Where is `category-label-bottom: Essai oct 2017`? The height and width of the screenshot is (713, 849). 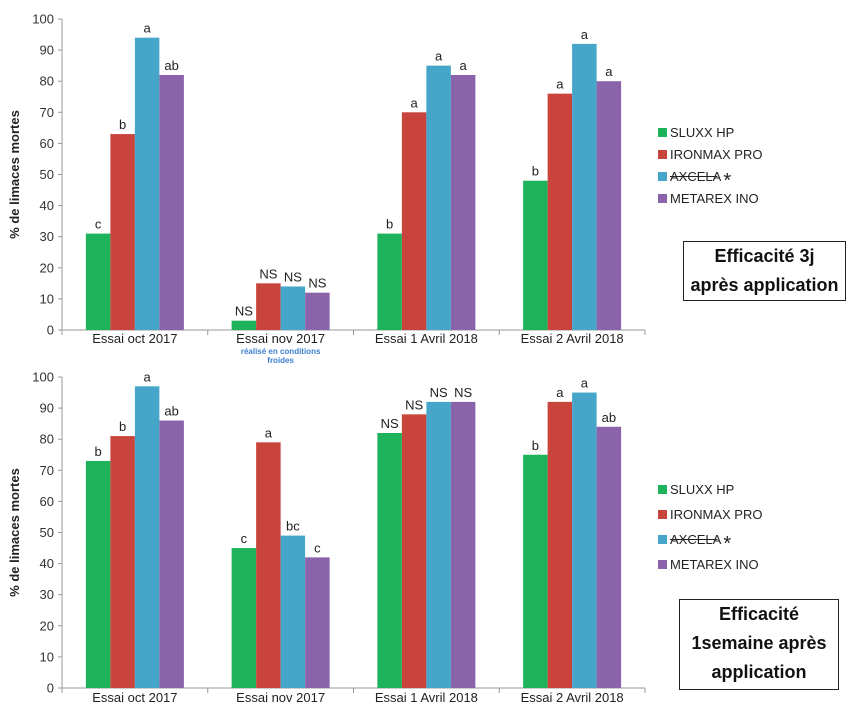 category-label-bottom: Essai oct 2017 is located at coordinates (134, 697).